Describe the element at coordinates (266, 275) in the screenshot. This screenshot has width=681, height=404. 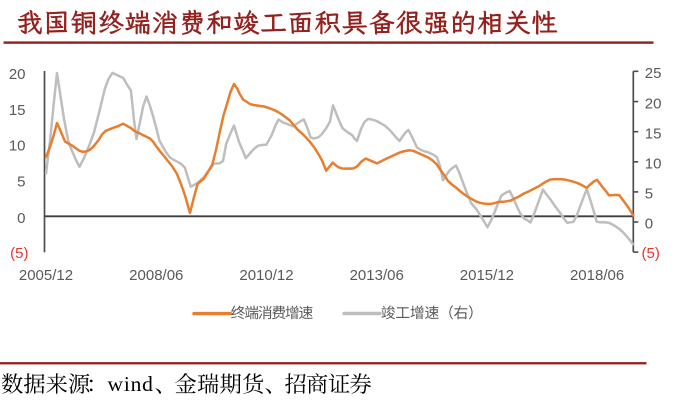
I see `svg-text: 2010/12` at that location.